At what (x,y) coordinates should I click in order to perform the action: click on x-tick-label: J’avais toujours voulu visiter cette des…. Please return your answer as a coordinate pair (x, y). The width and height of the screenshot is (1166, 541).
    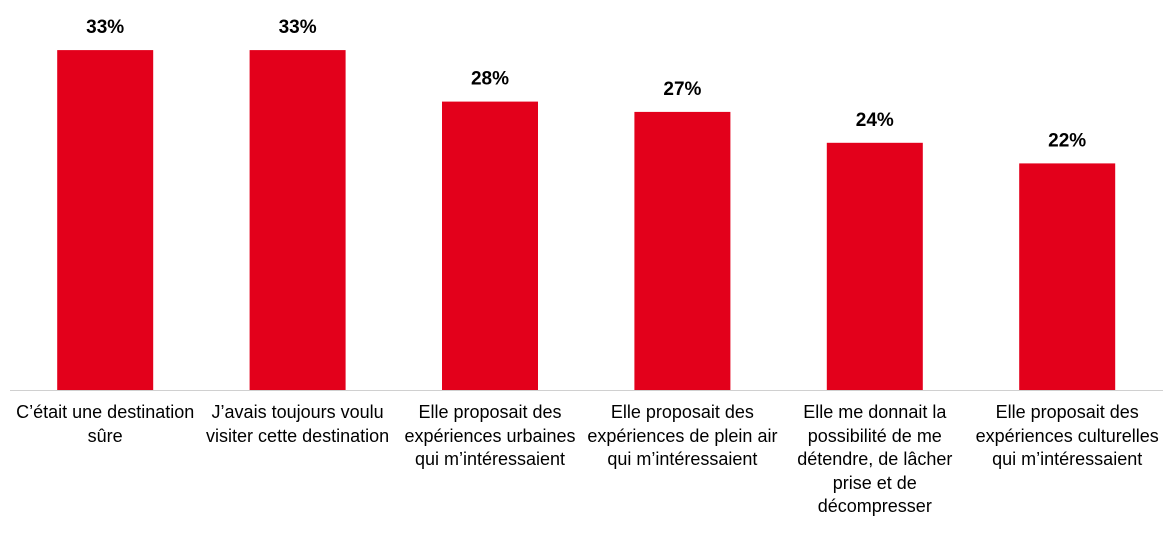
    Looking at the image, I should click on (298, 424).